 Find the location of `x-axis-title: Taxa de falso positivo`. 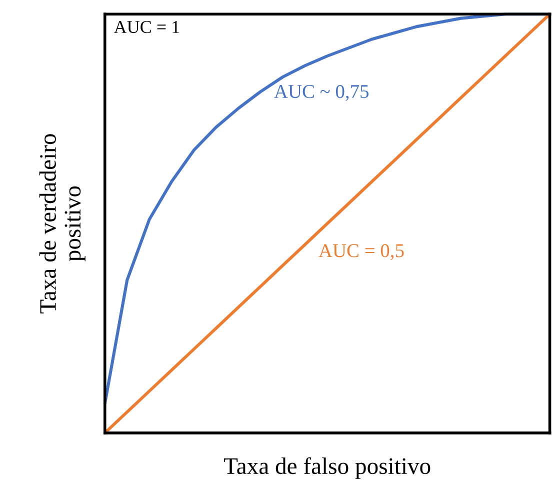

x-axis-title: Taxa de falso positivo is located at coordinates (327, 468).